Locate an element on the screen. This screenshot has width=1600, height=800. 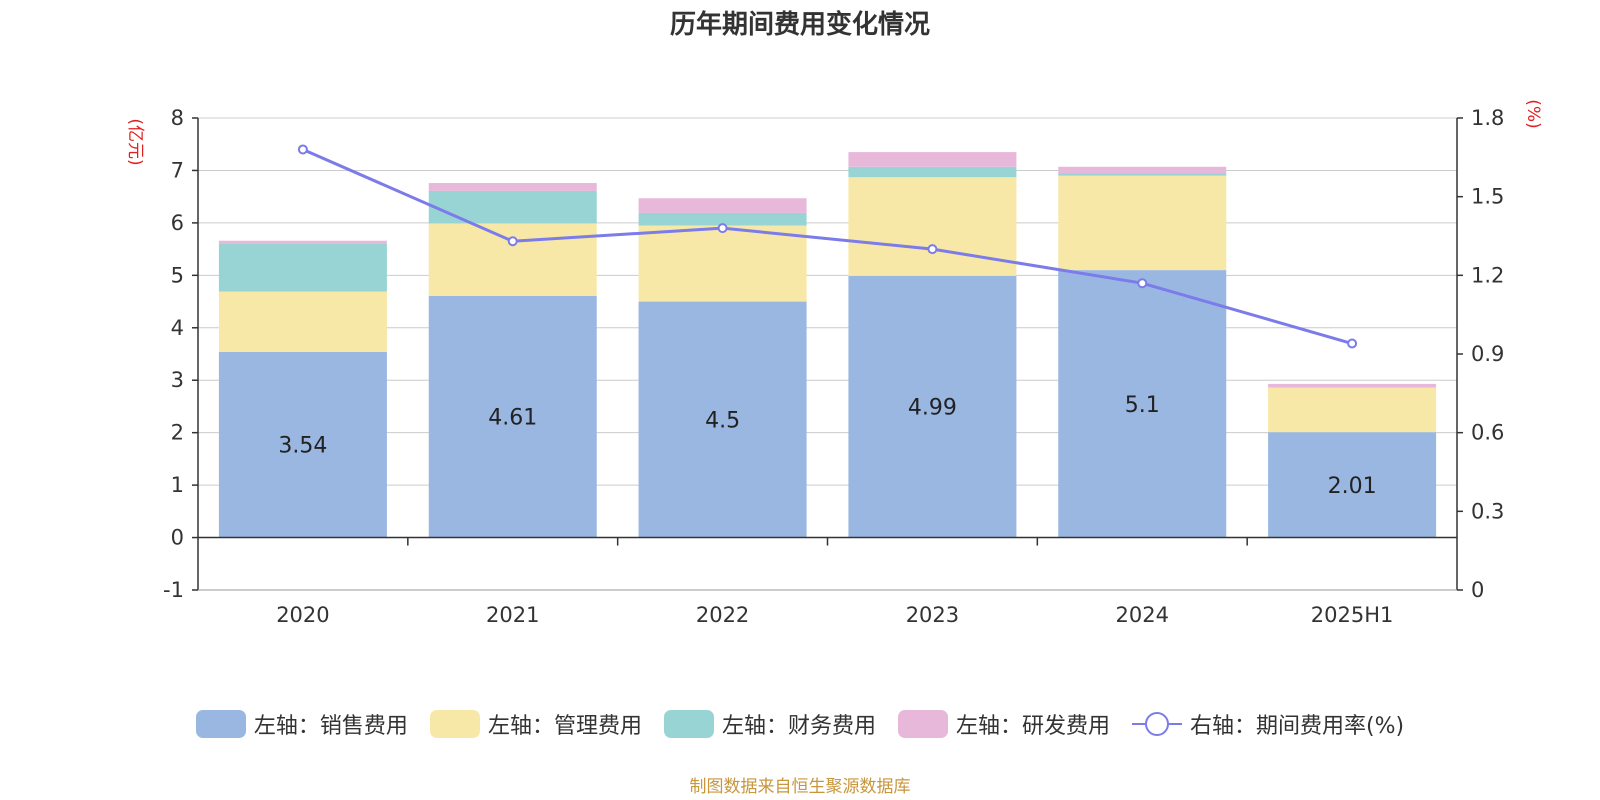
x-tick-label: 2025H1 is located at coordinates (1352, 615).